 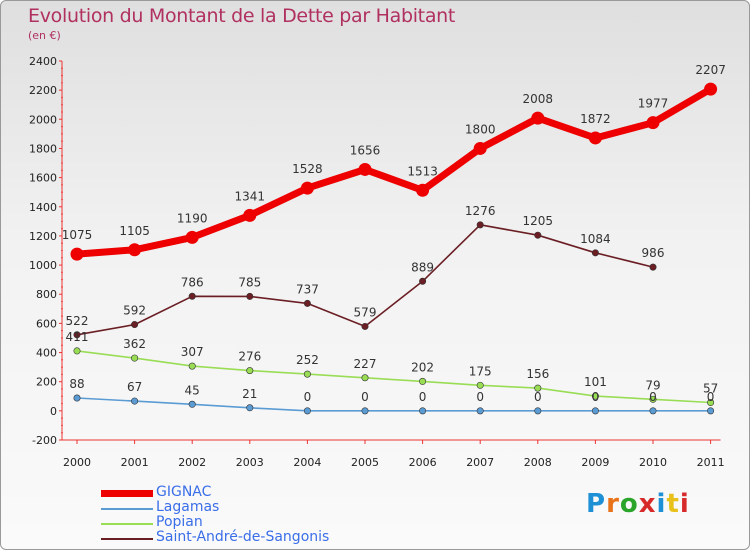 What do you see at coordinates (307, 169) in the screenshot?
I see `data-label: 1528` at bounding box center [307, 169].